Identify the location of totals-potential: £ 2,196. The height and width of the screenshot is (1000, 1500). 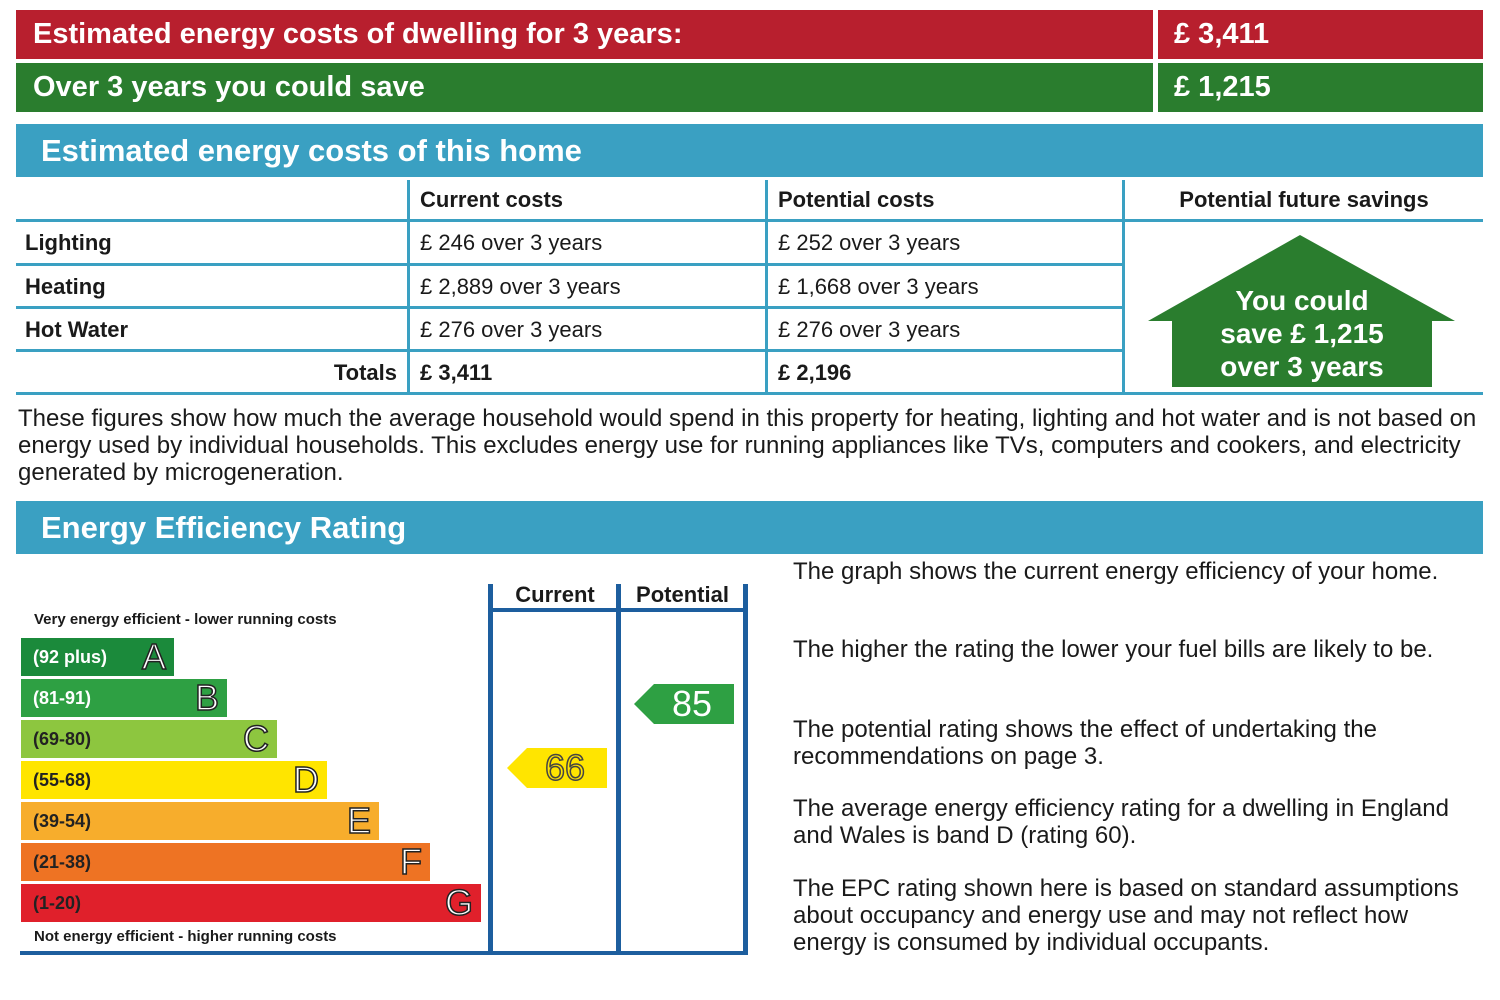
(815, 372).